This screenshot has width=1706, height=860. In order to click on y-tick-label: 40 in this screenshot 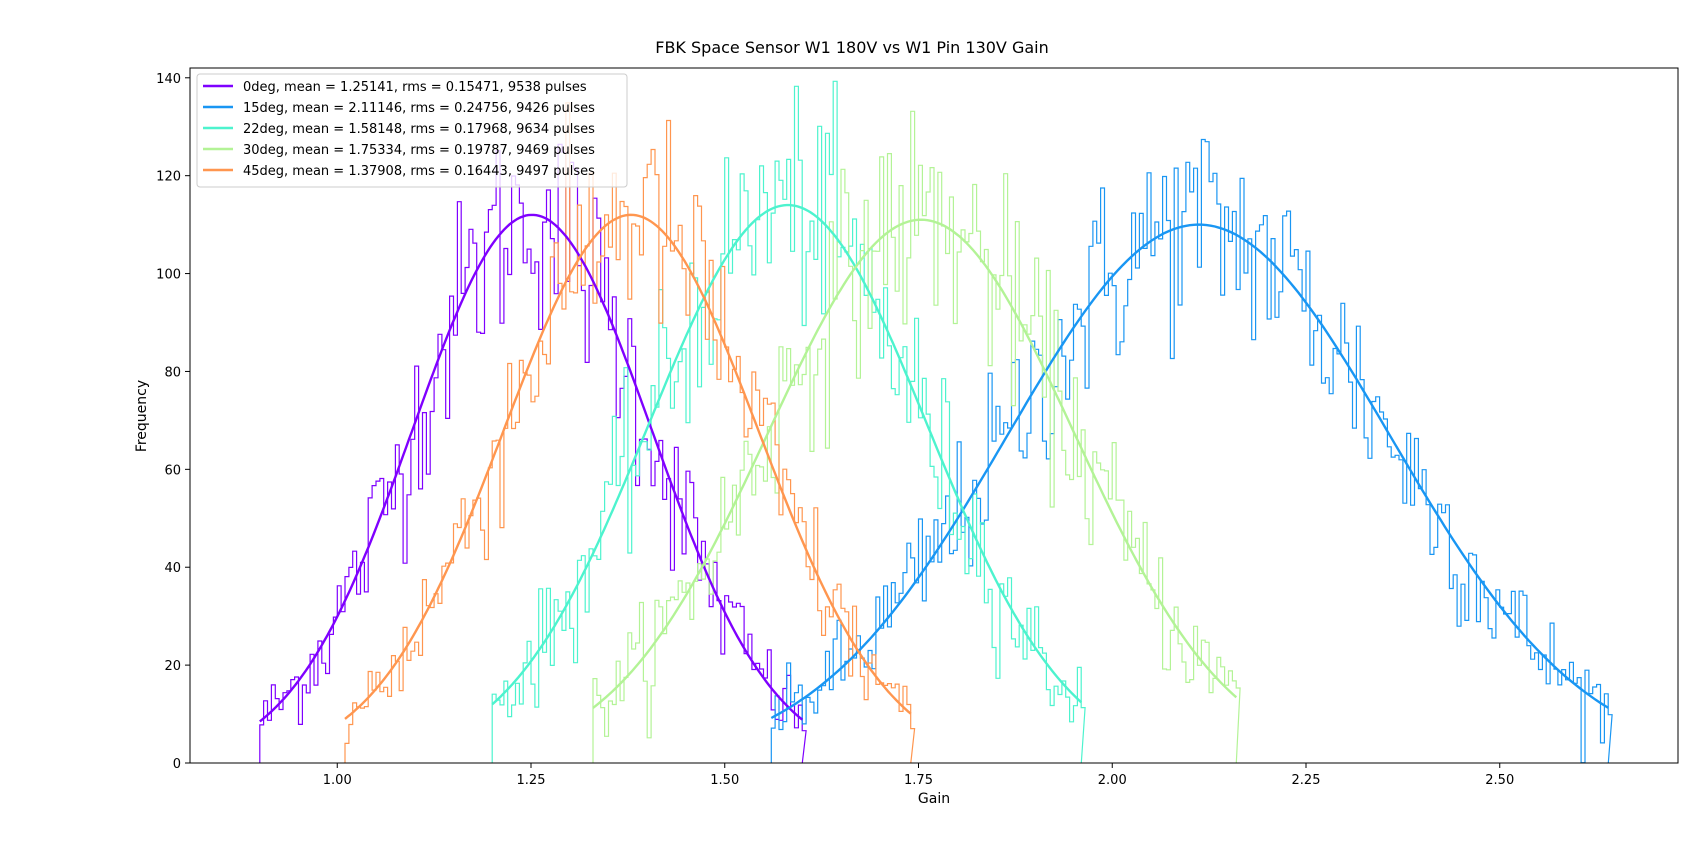, I will do `click(172, 568)`.